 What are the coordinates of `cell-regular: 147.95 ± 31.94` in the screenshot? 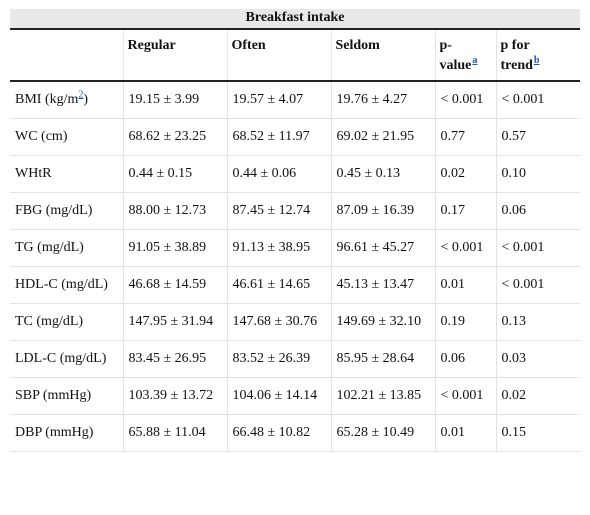 It's located at (175, 322).